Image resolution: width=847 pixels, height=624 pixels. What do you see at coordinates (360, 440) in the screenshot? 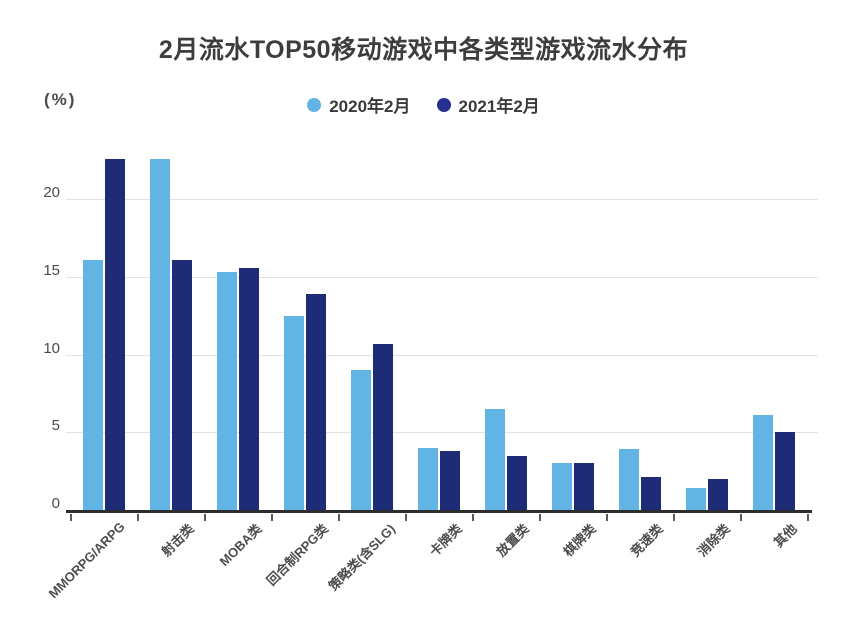
I see `bar-2020年2月-策略类(含SLG)` at bounding box center [360, 440].